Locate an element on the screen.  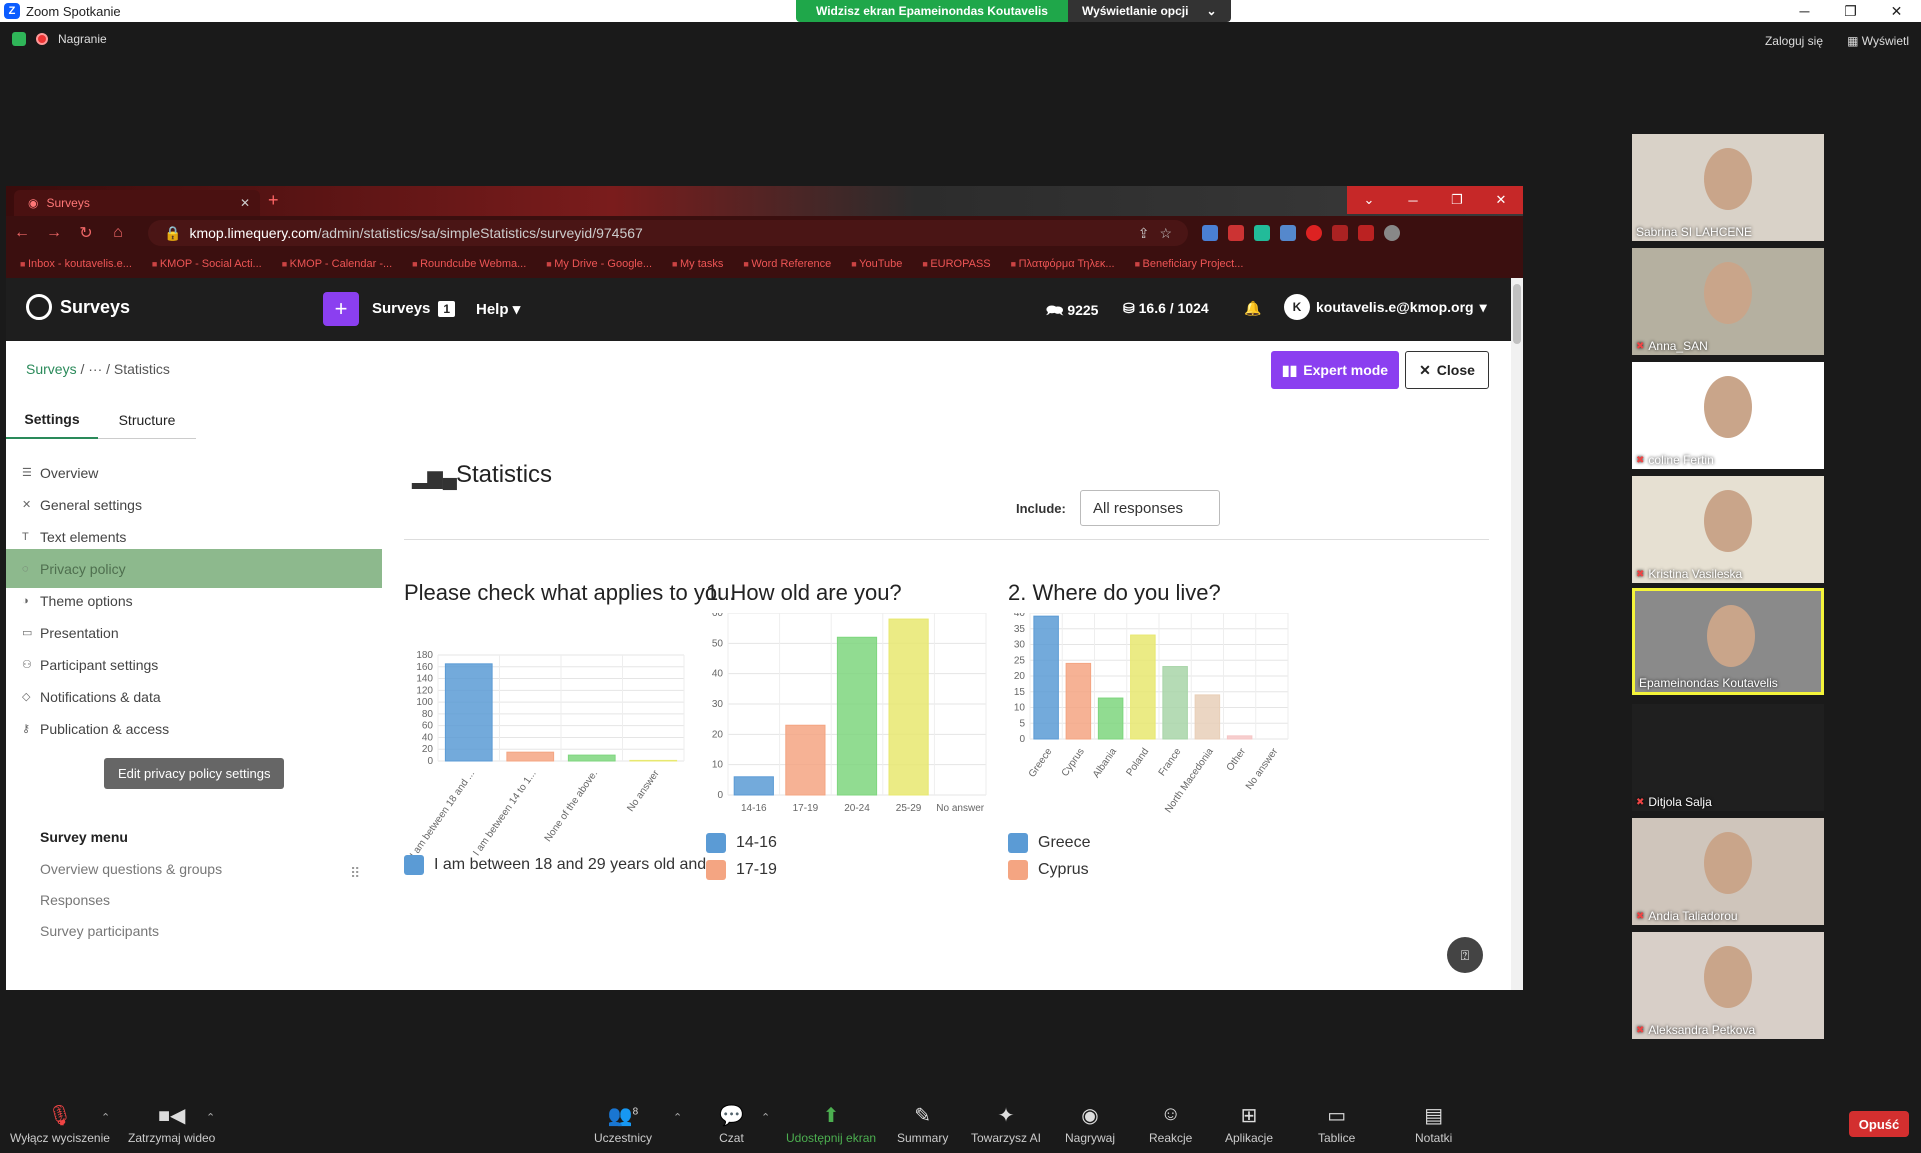
ai-companion-button: ✦ Towarzysz AI is located at coordinates (1006, 1124).